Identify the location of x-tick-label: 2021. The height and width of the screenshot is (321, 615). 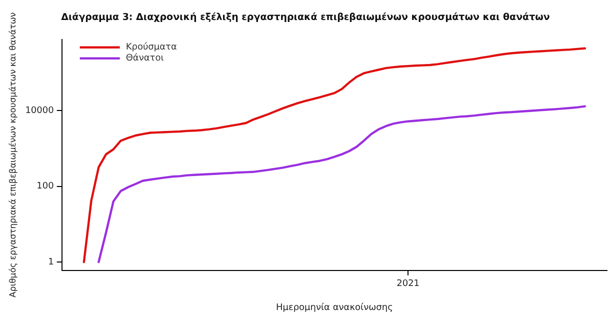
(408, 284).